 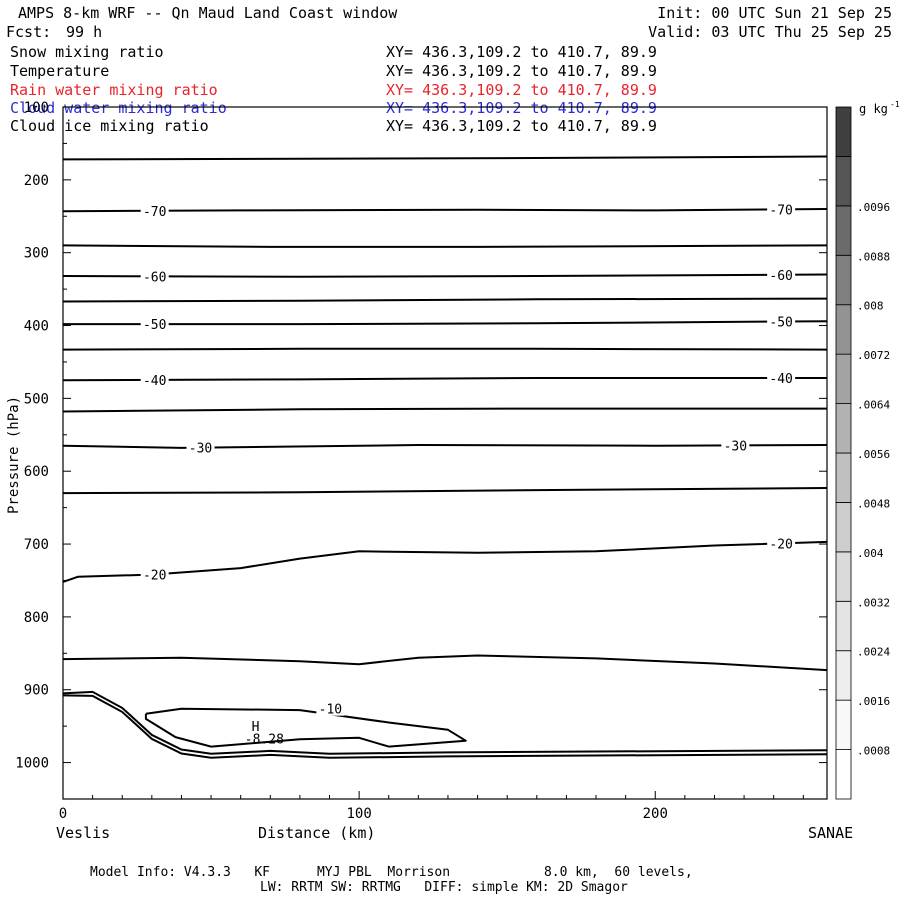 I want to click on y-tick-label: 800, so click(x=36, y=618).